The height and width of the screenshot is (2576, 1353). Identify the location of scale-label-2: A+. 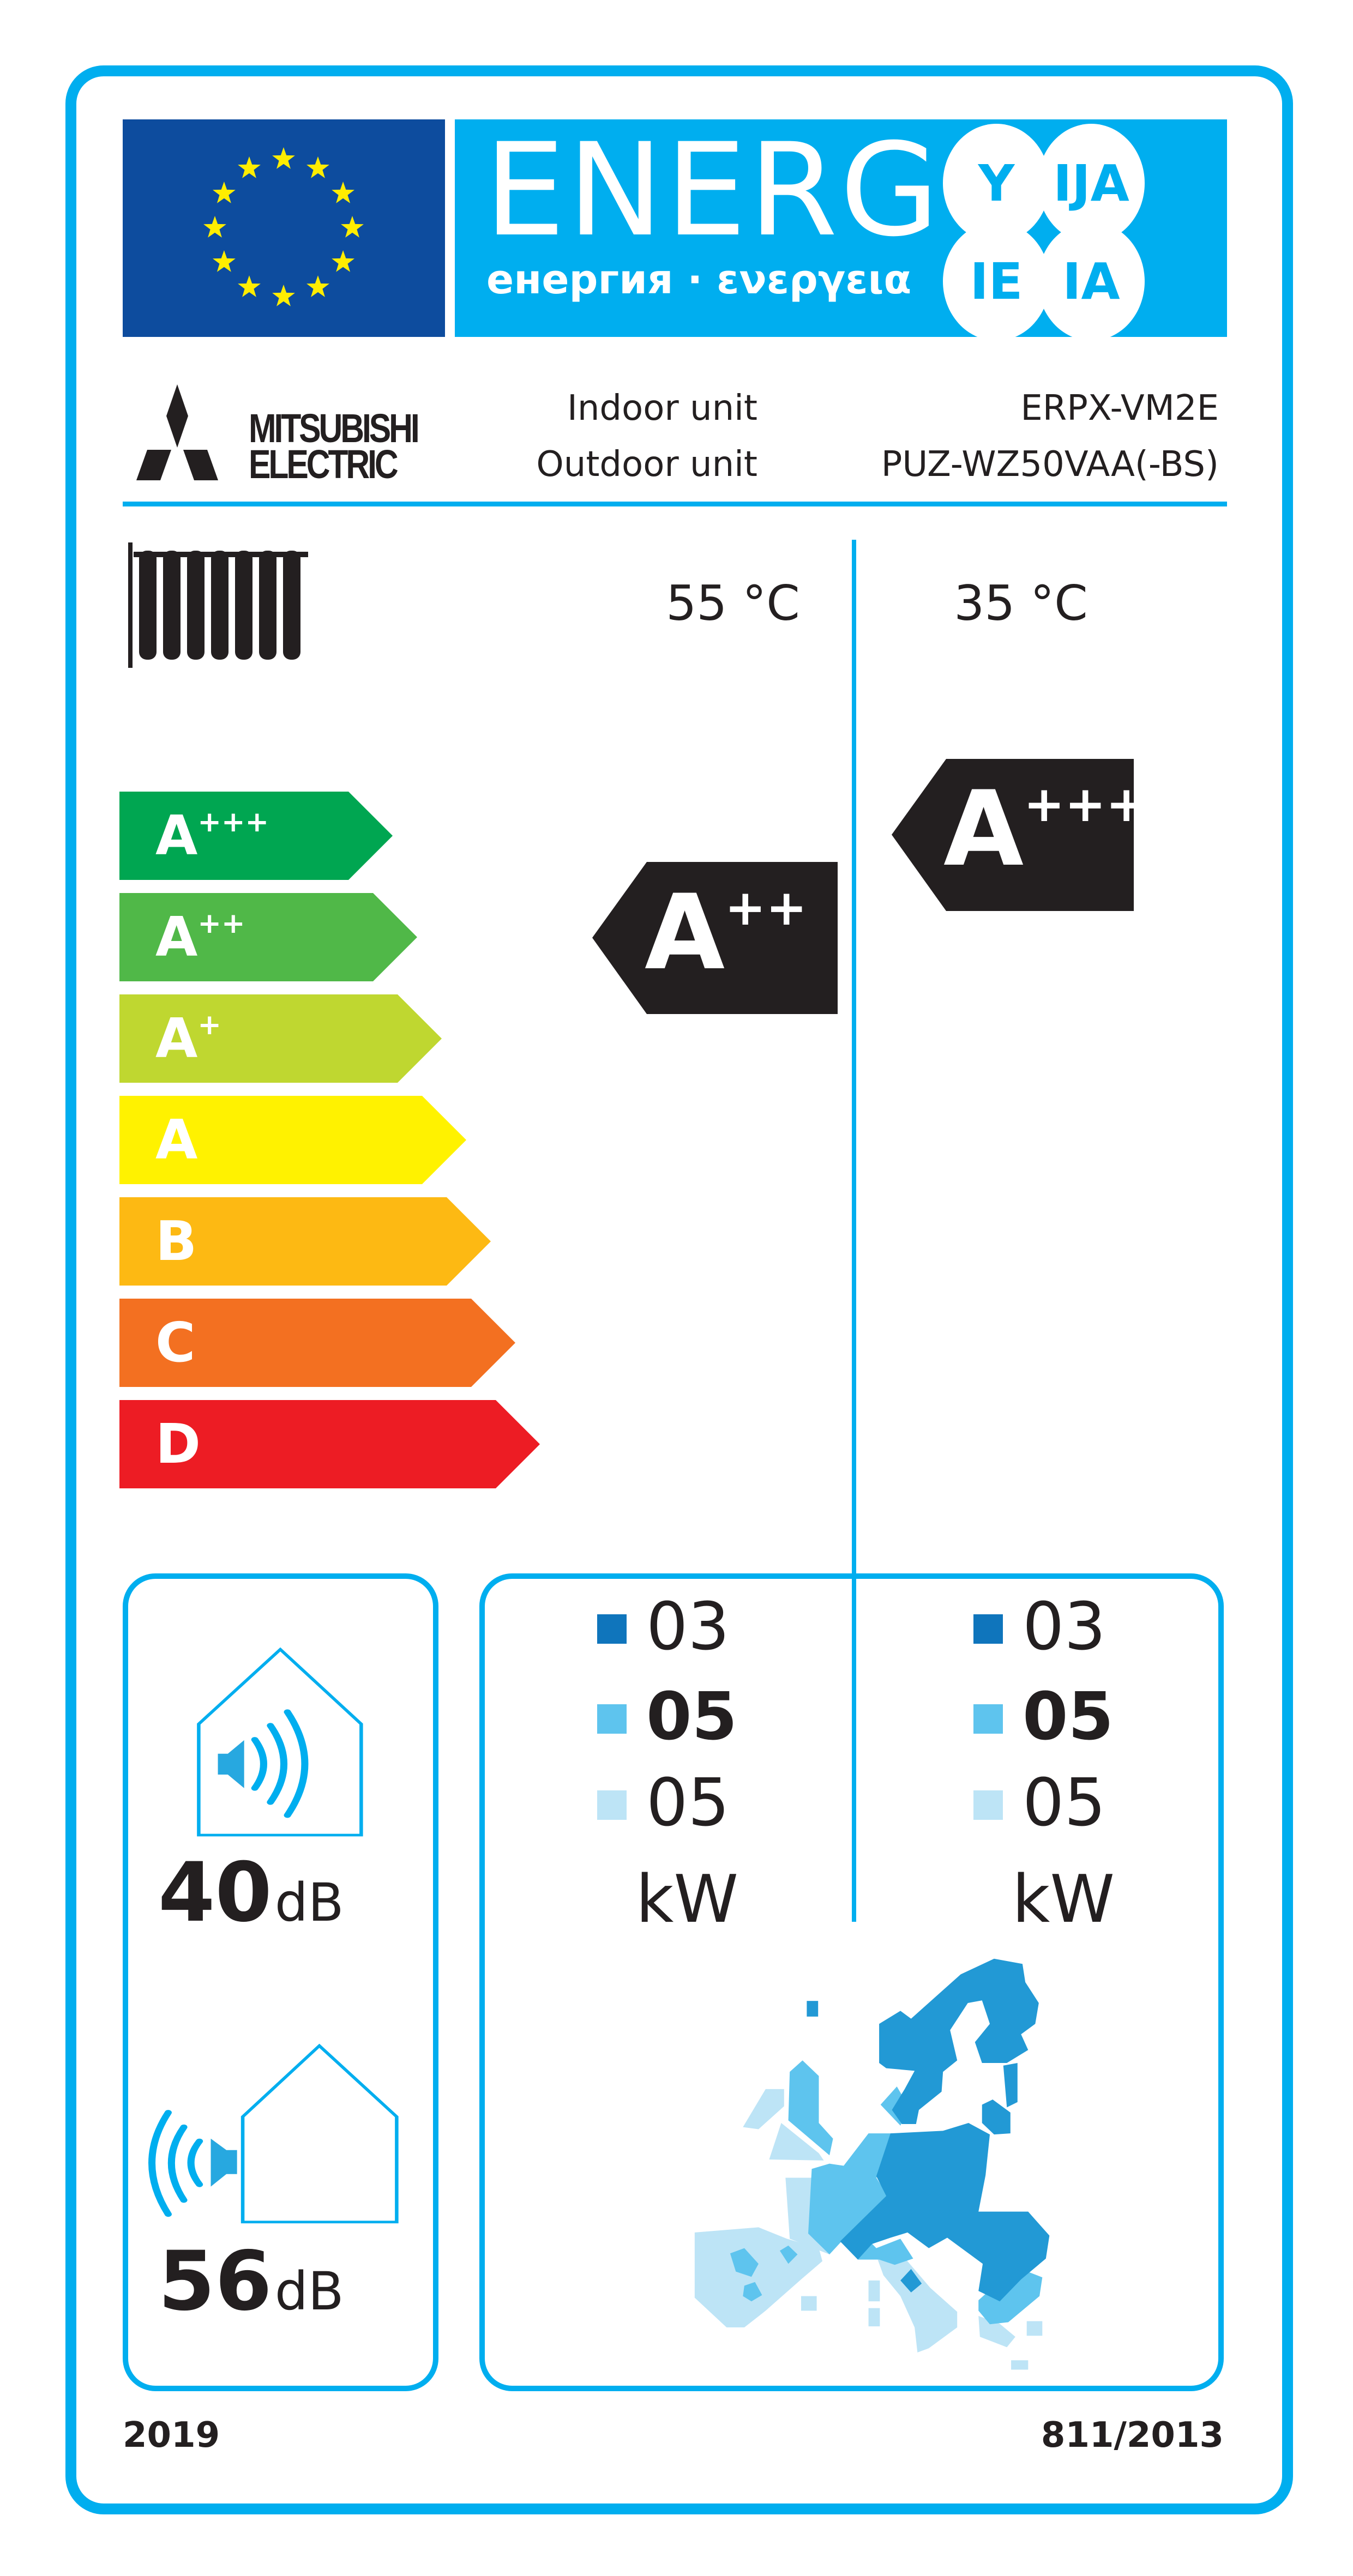
(188, 1038).